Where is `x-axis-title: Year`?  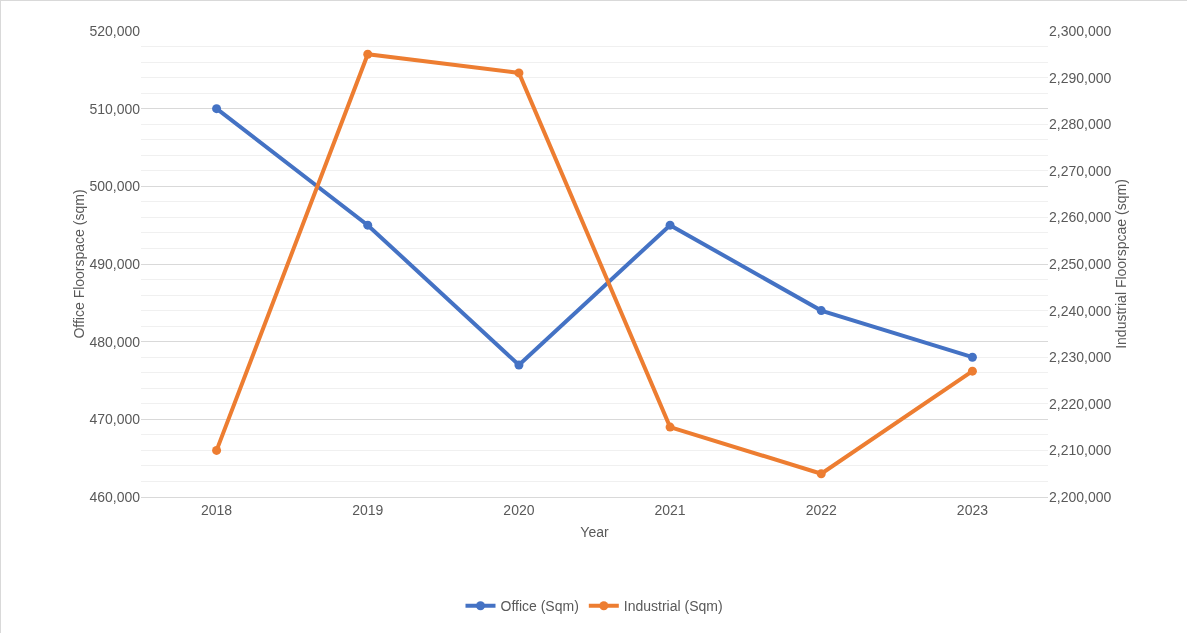
x-axis-title: Year is located at coordinates (594, 532).